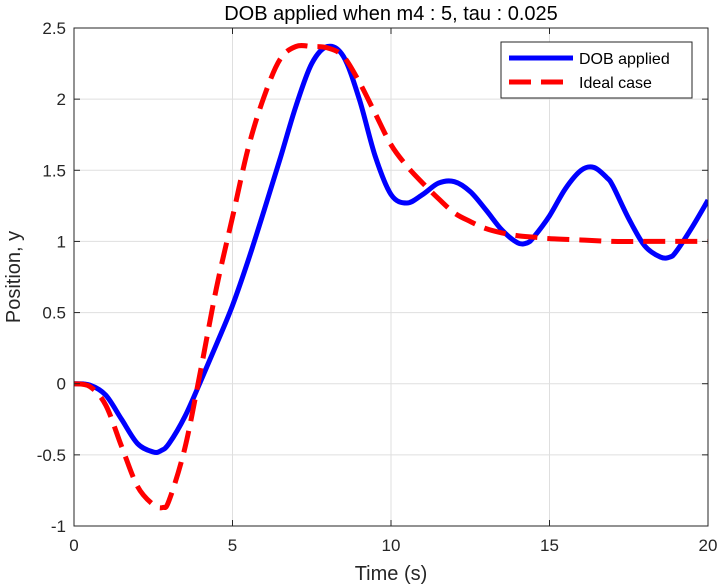 Image resolution: width=722 pixels, height=588 pixels. I want to click on legend-box, so click(596, 70).